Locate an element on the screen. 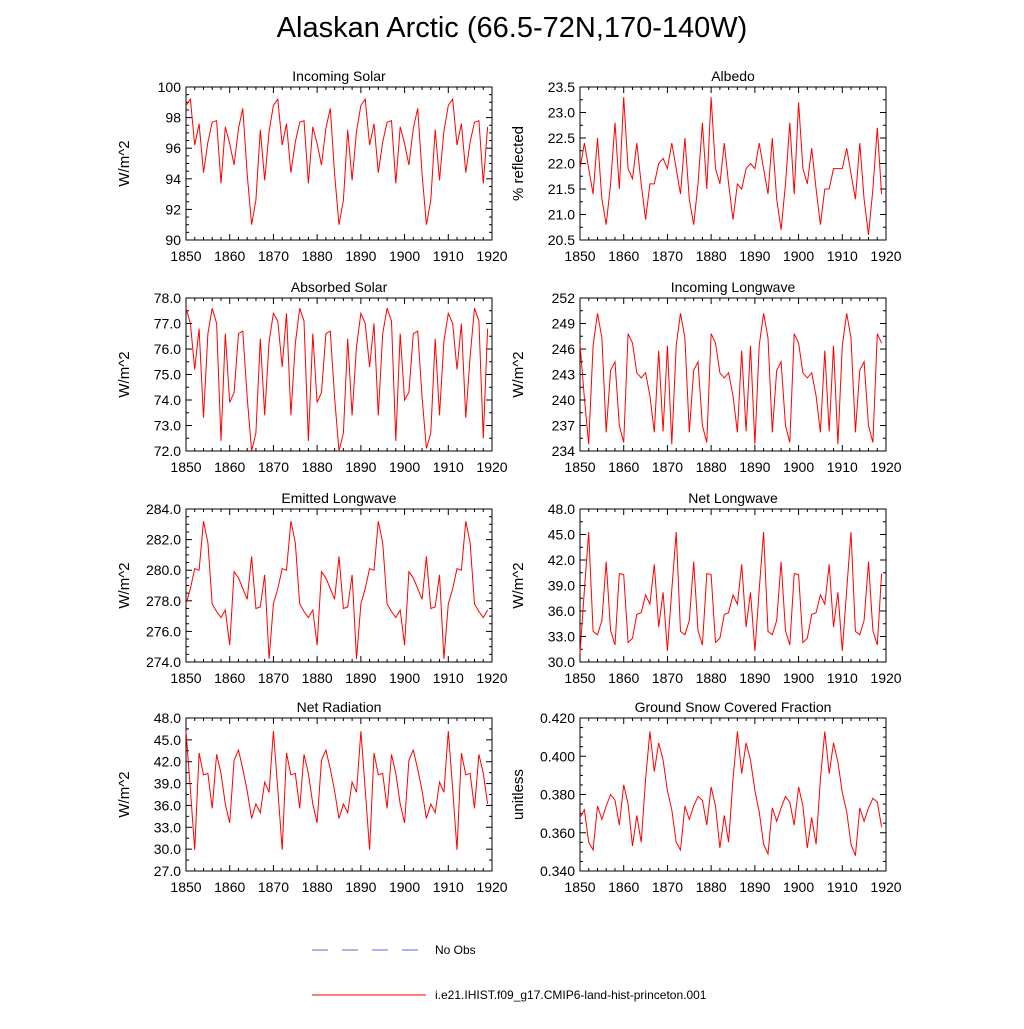 This screenshot has height=1029, width=1024. panel-4-ytick-label: 234 is located at coordinates (564, 451).